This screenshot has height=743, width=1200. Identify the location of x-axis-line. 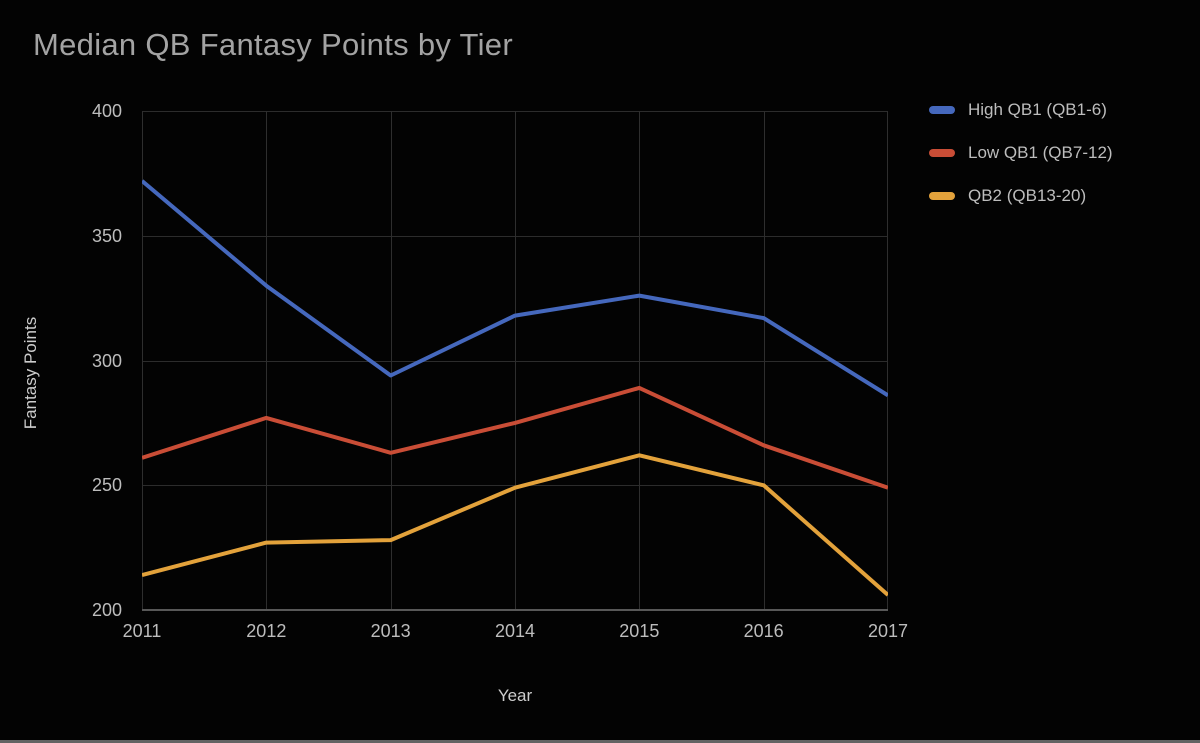
(515, 610).